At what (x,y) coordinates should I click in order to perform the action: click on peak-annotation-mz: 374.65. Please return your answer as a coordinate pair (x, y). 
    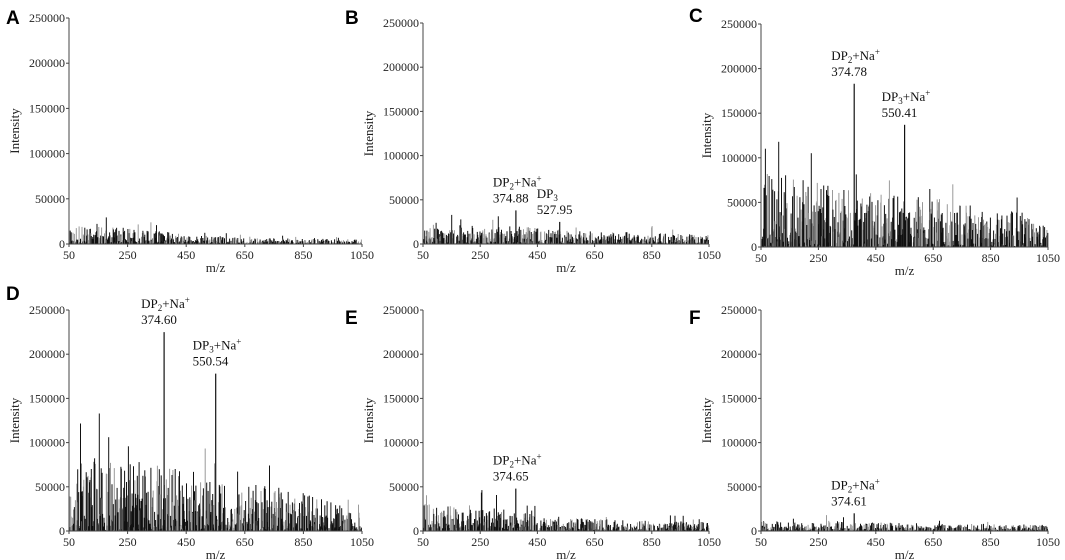
    Looking at the image, I should click on (511, 476).